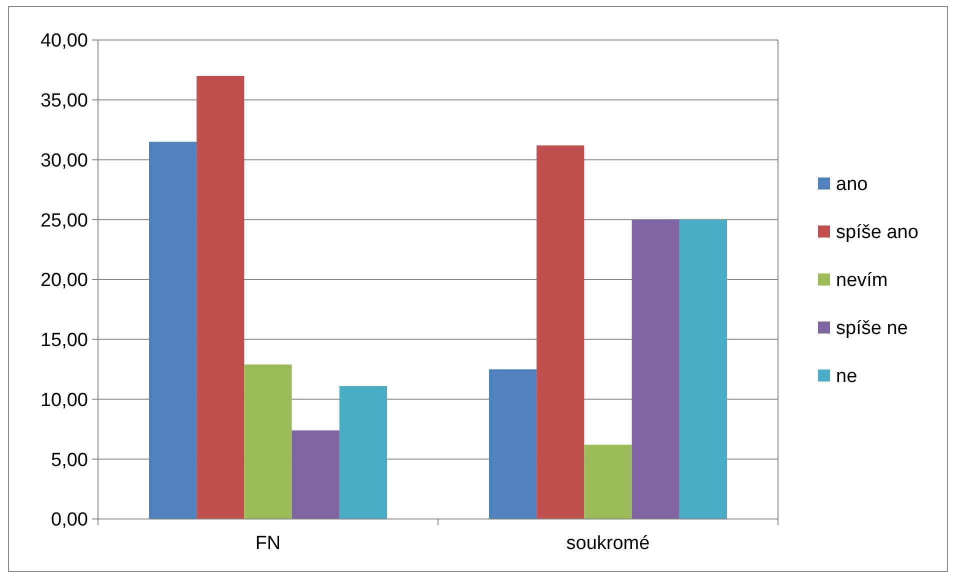 This screenshot has height=578, width=956. I want to click on y-tick-label: 40,00, so click(64, 41).